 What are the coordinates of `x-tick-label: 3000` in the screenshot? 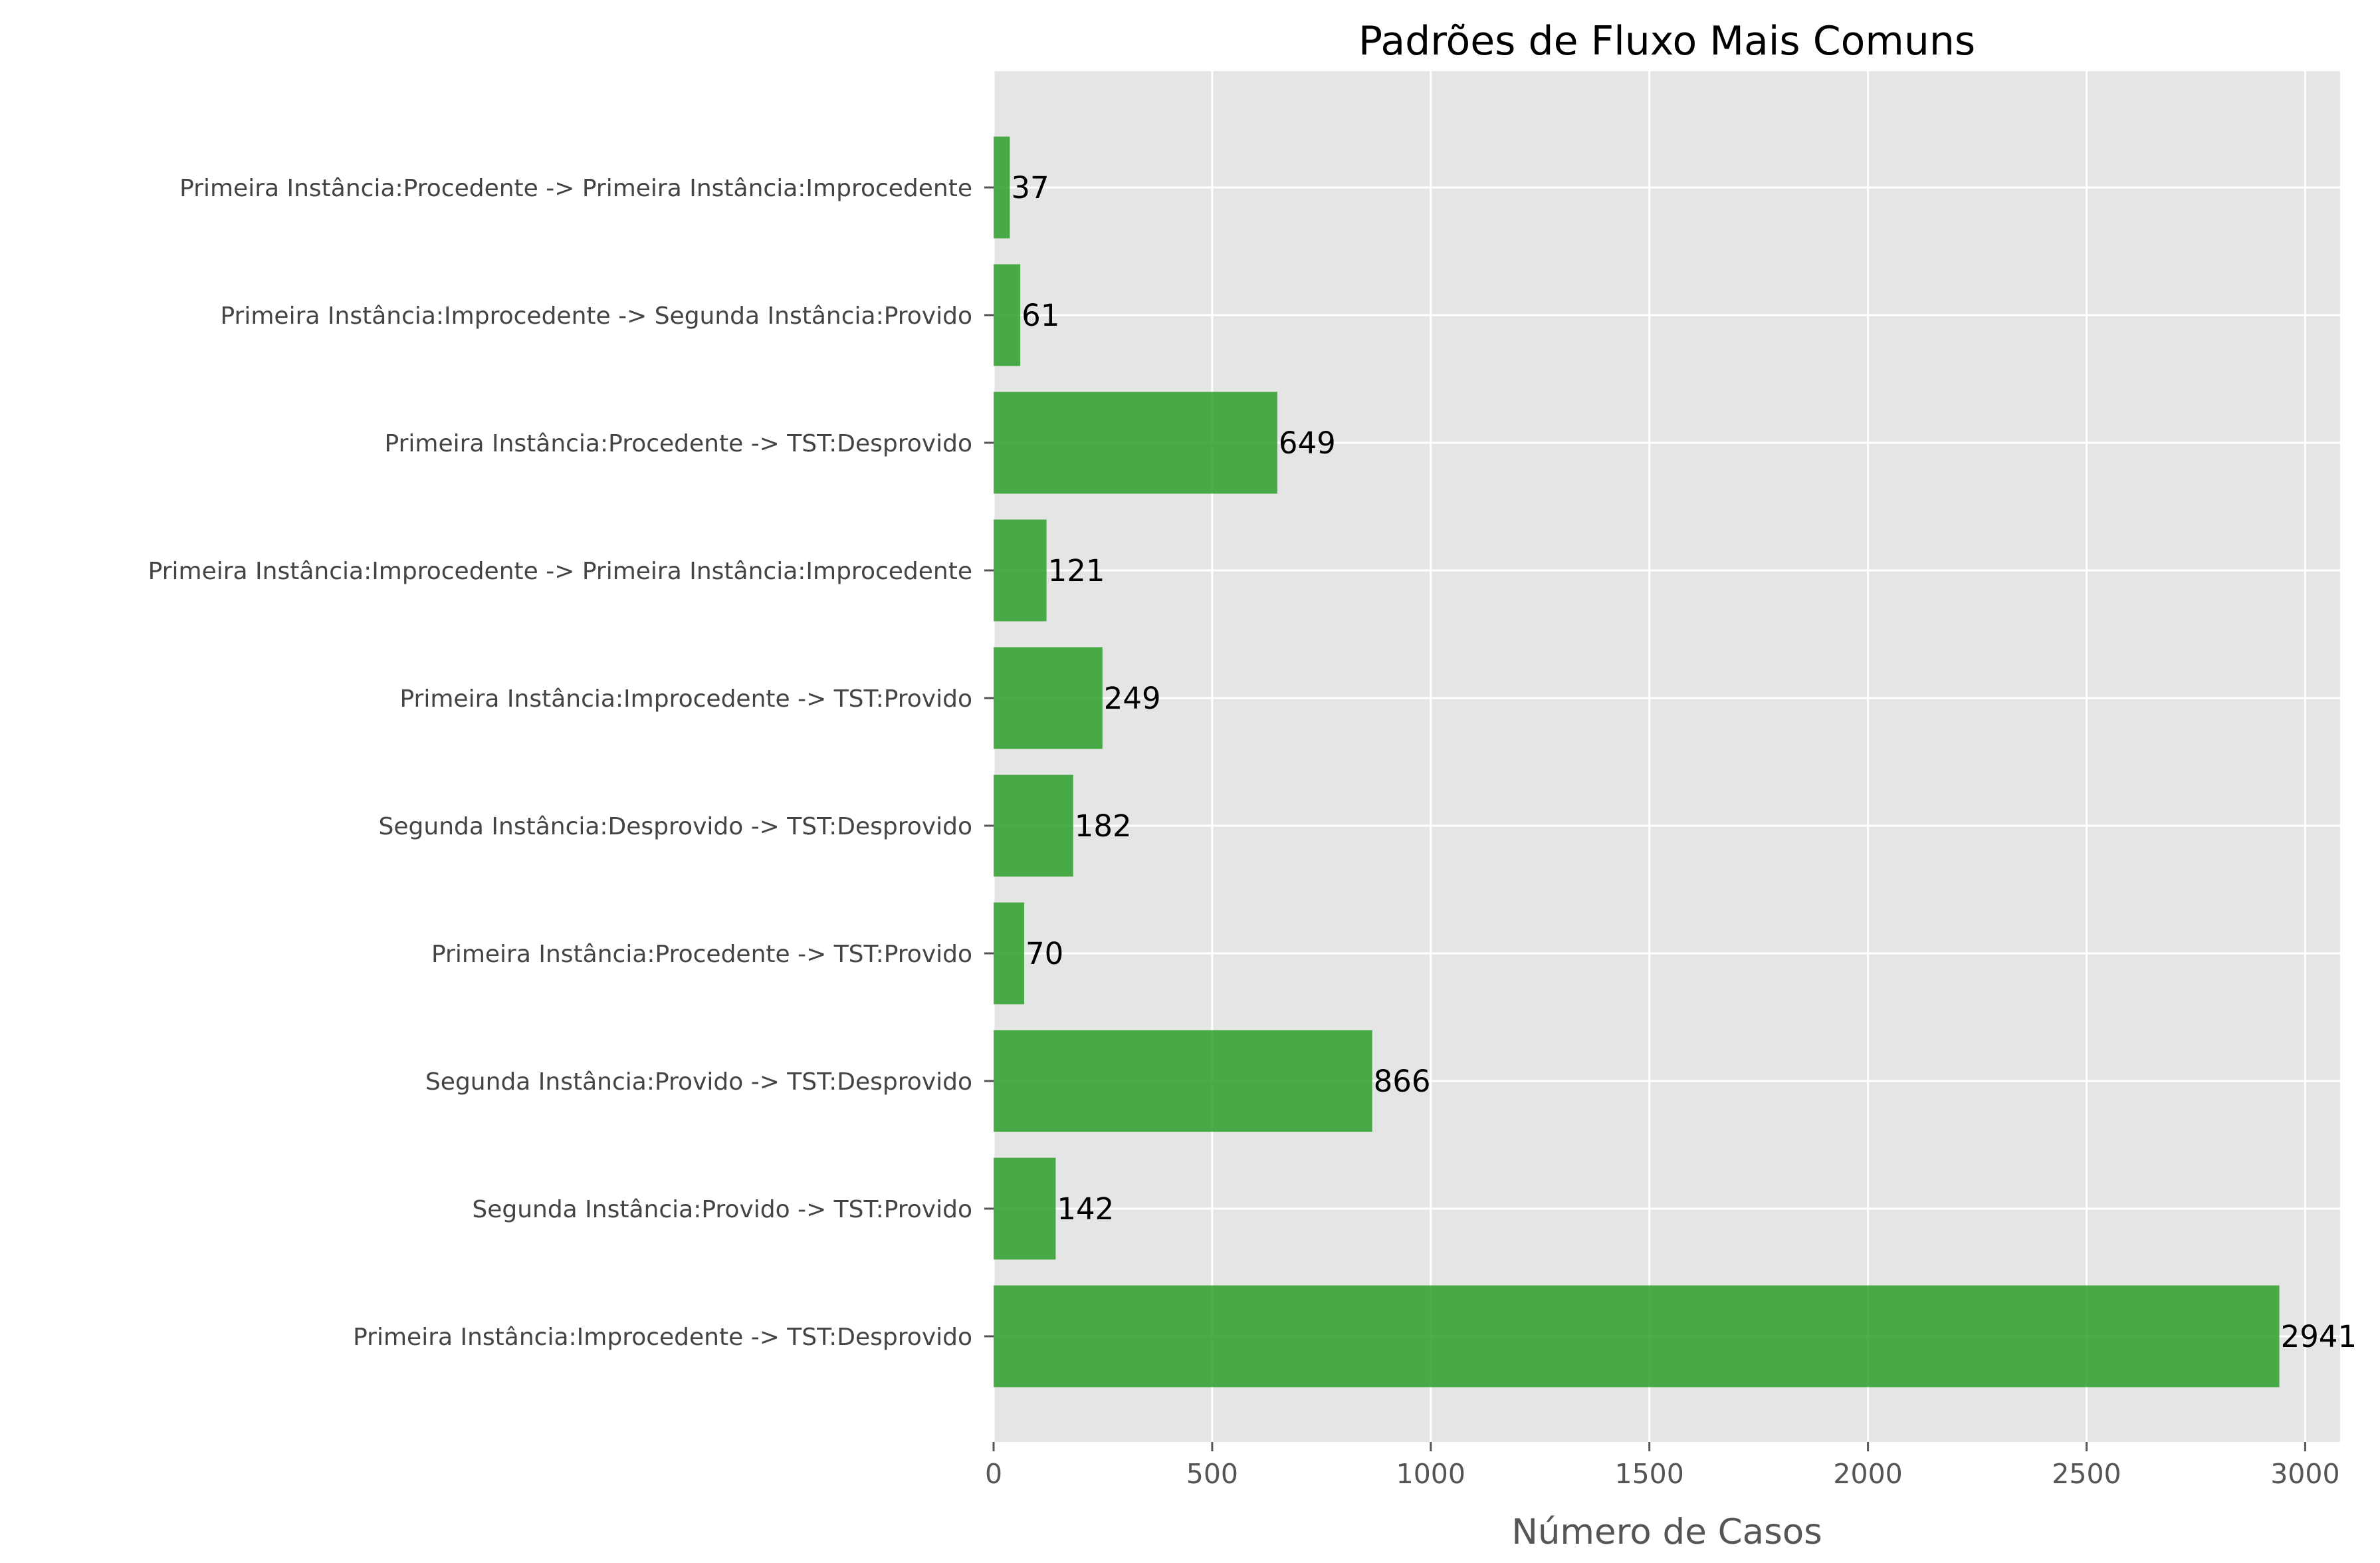 It's located at (2304, 1474).